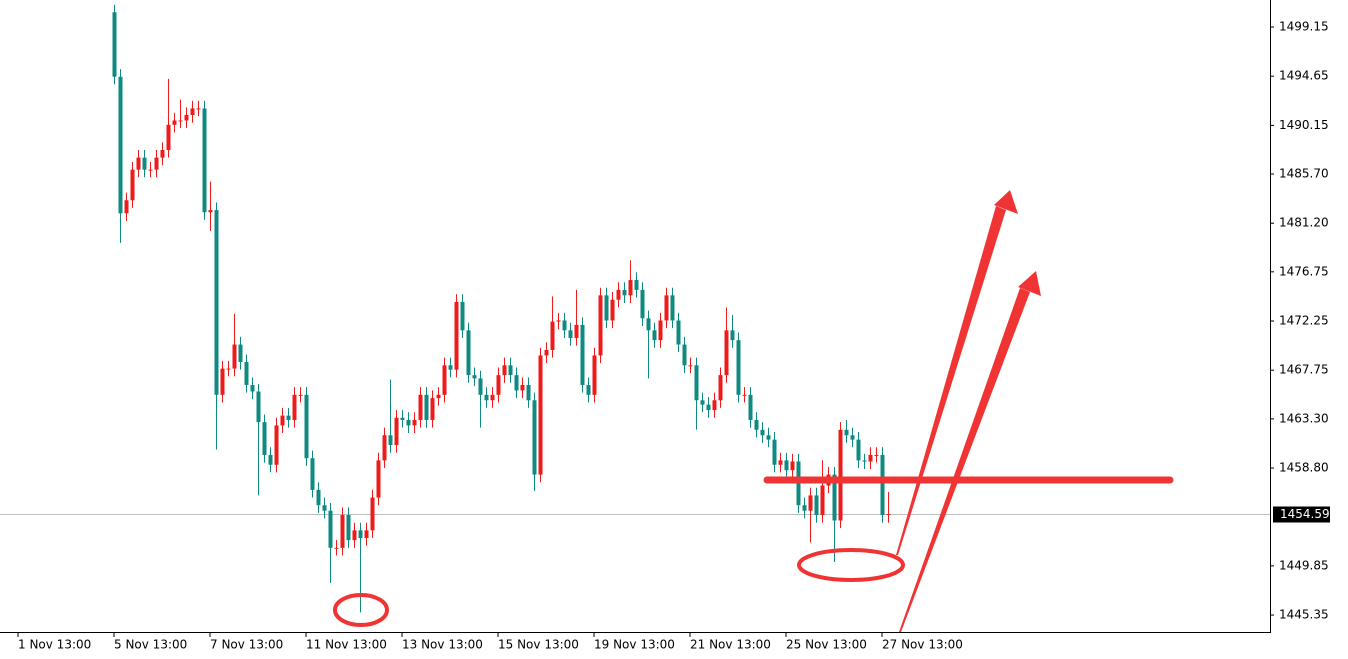  I want to click on y-tick-label: 1499.15, so click(1304, 26).